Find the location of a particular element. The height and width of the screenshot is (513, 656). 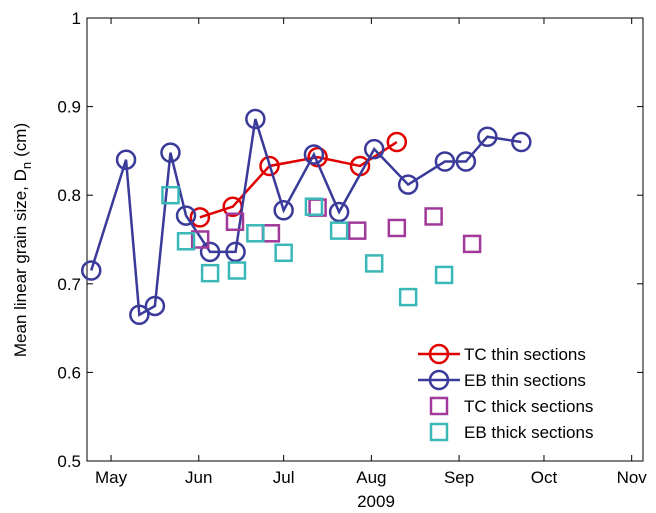

x-tick-label: Oct is located at coordinates (544, 477).